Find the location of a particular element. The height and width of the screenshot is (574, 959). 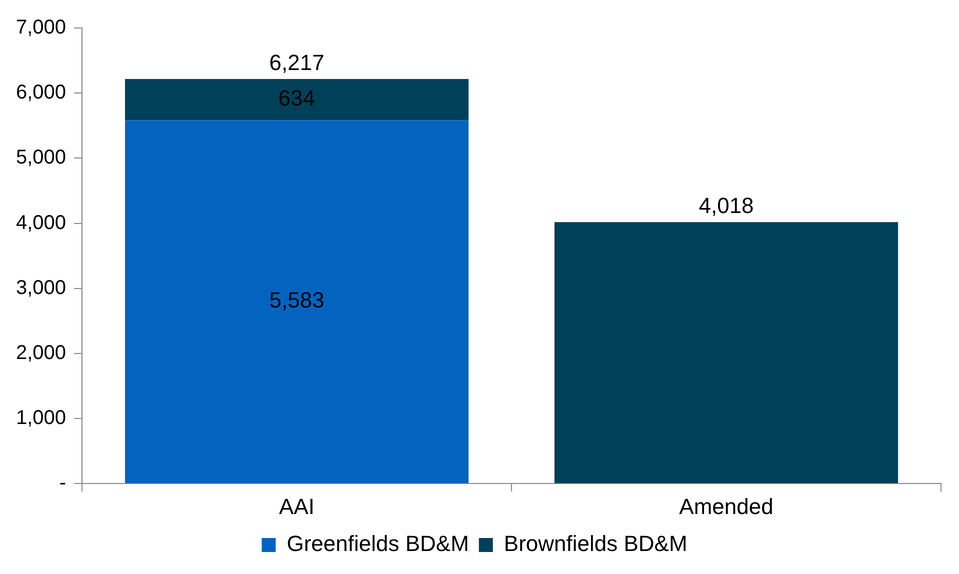

legend-label: Greenfields BD&M is located at coordinates (377, 543).